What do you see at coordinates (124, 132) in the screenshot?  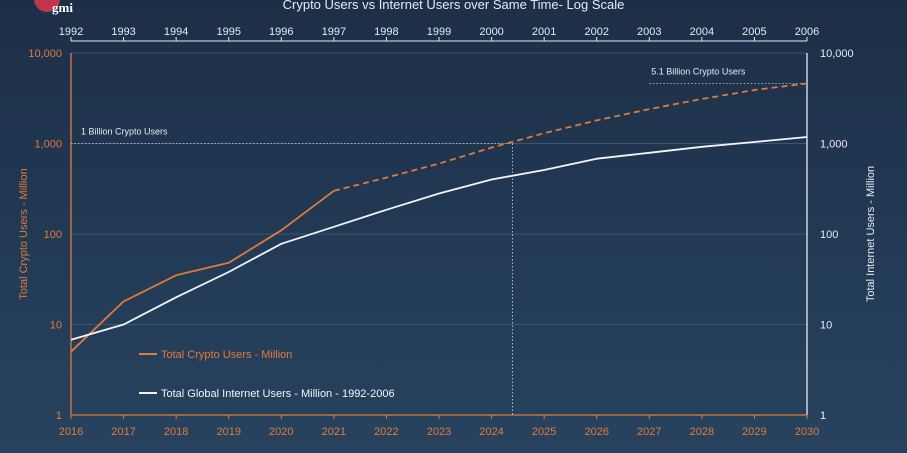 I see `annotation-label: 1 Billion Crypto Users` at bounding box center [124, 132].